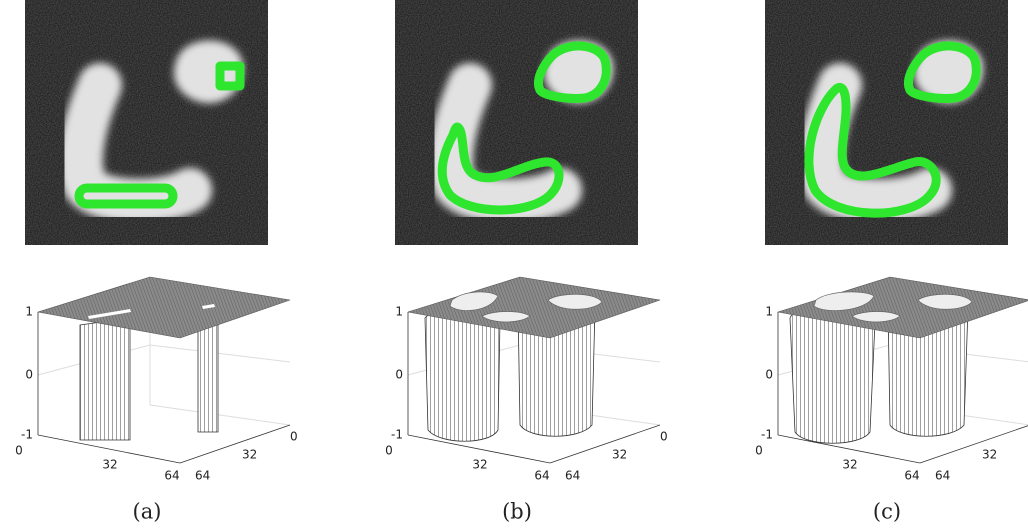 The width and height of the screenshot is (1028, 529). What do you see at coordinates (147, 512) in the screenshot?
I see `caption: (a)` at bounding box center [147, 512].